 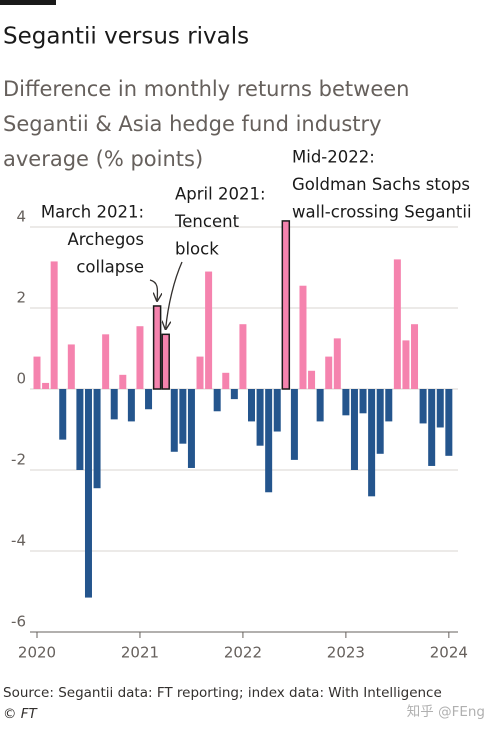 What do you see at coordinates (206, 89) in the screenshot?
I see `subtitle: Difference in monthly returns between` at bounding box center [206, 89].